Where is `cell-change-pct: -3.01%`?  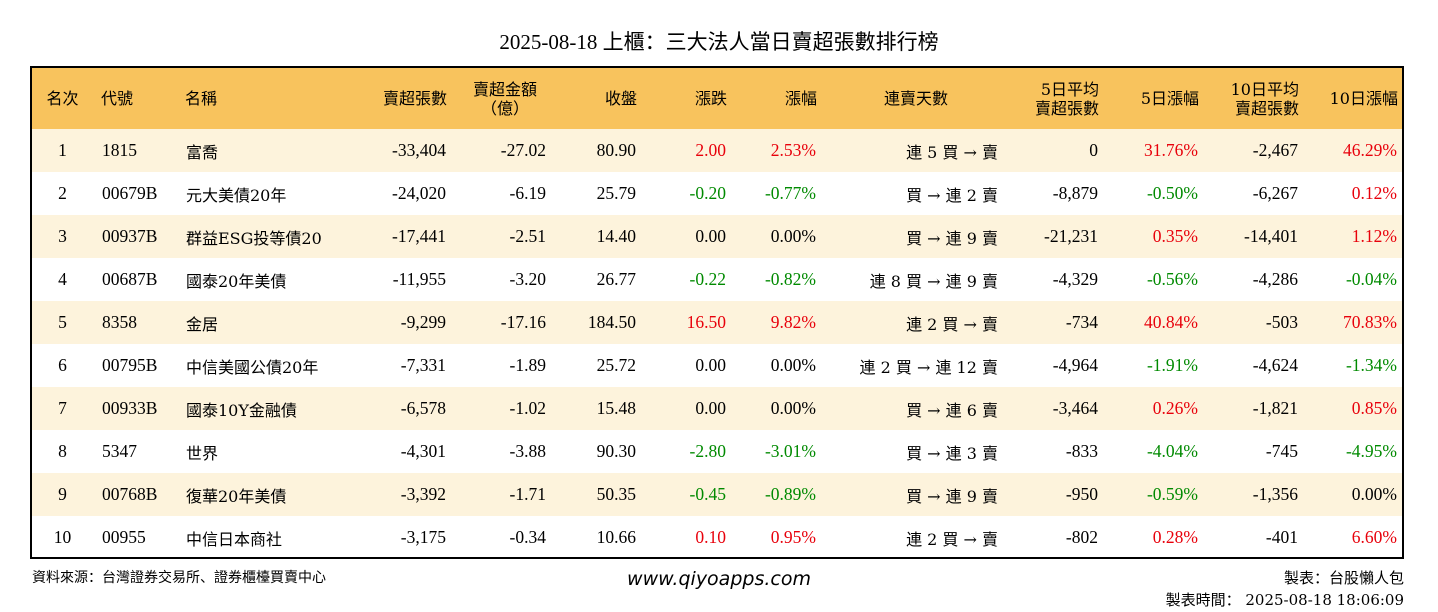 cell-change-pct: -3.01% is located at coordinates (790, 451).